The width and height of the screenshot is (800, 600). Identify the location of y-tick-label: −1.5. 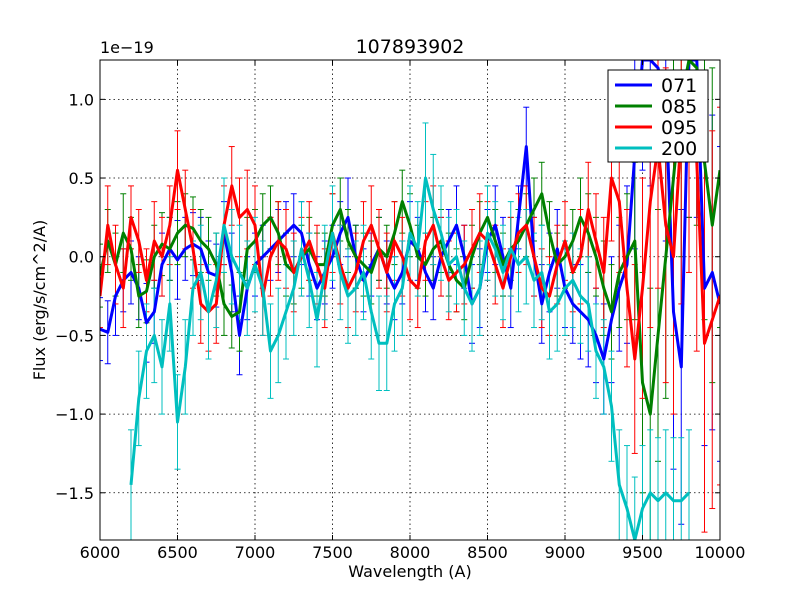
(74, 493).